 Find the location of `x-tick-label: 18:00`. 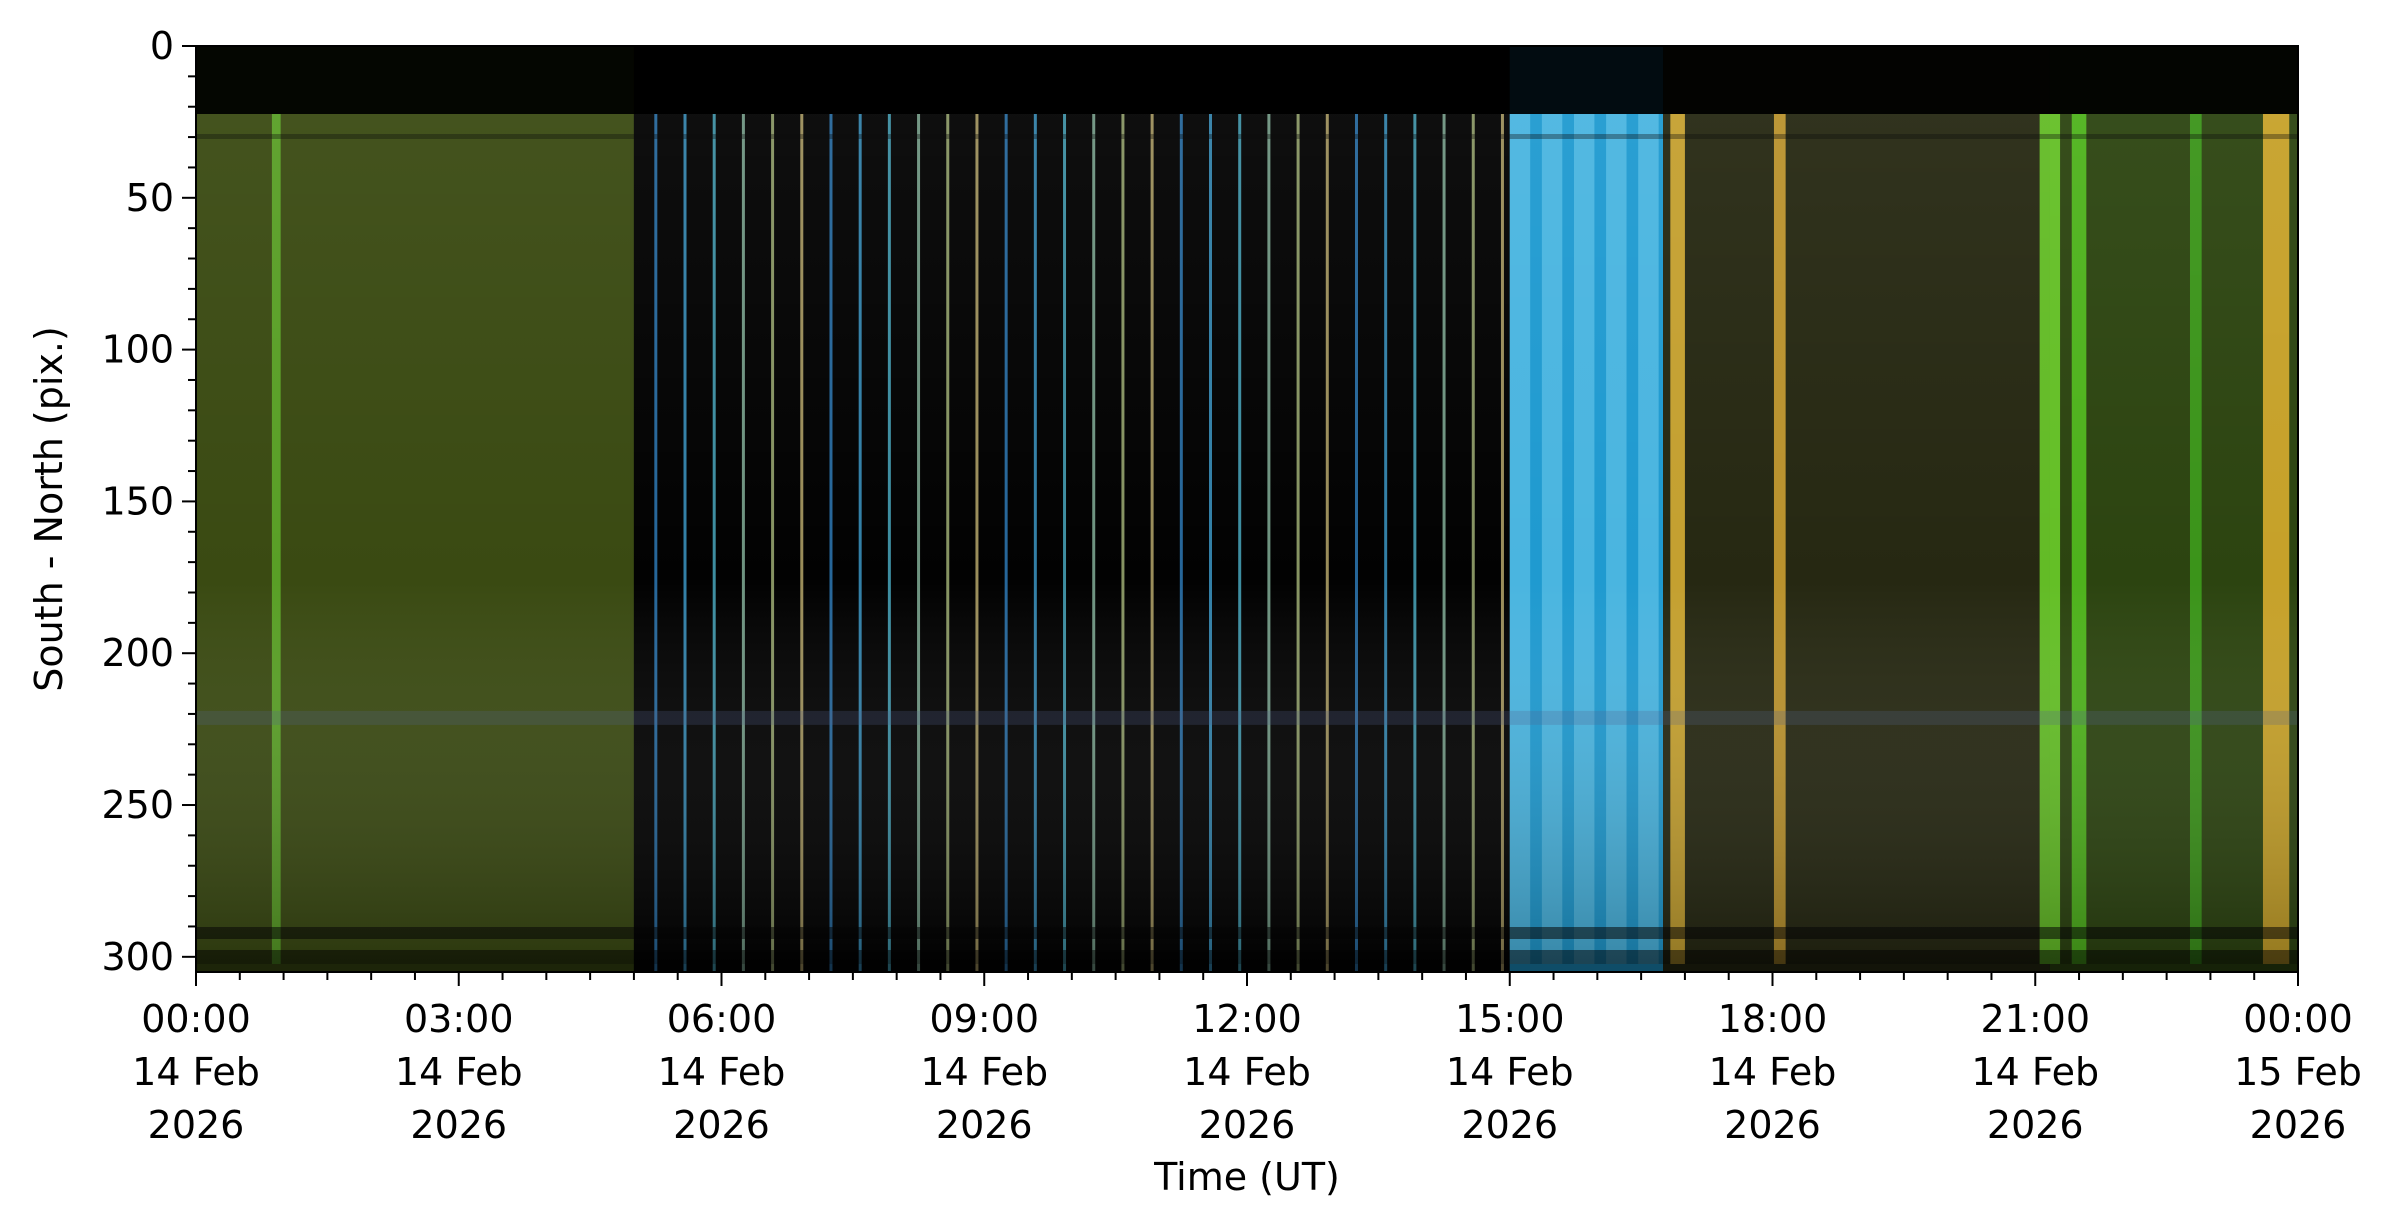

x-tick-label: 18:00 is located at coordinates (1773, 1019).